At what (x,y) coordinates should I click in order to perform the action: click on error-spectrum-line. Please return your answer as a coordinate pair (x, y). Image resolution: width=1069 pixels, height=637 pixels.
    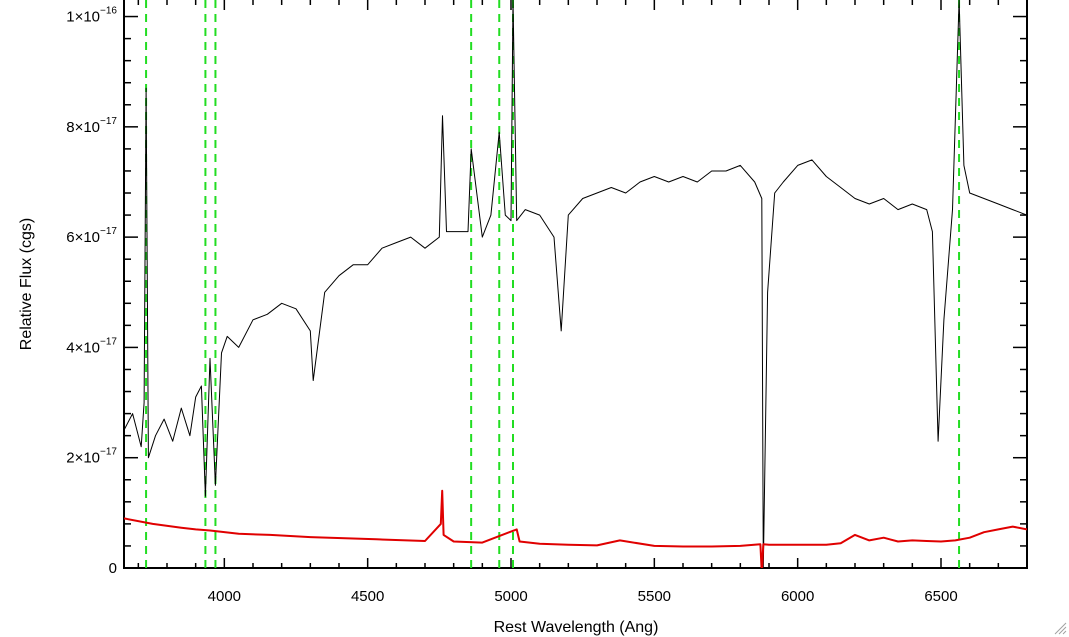
    Looking at the image, I should click on (575, 528).